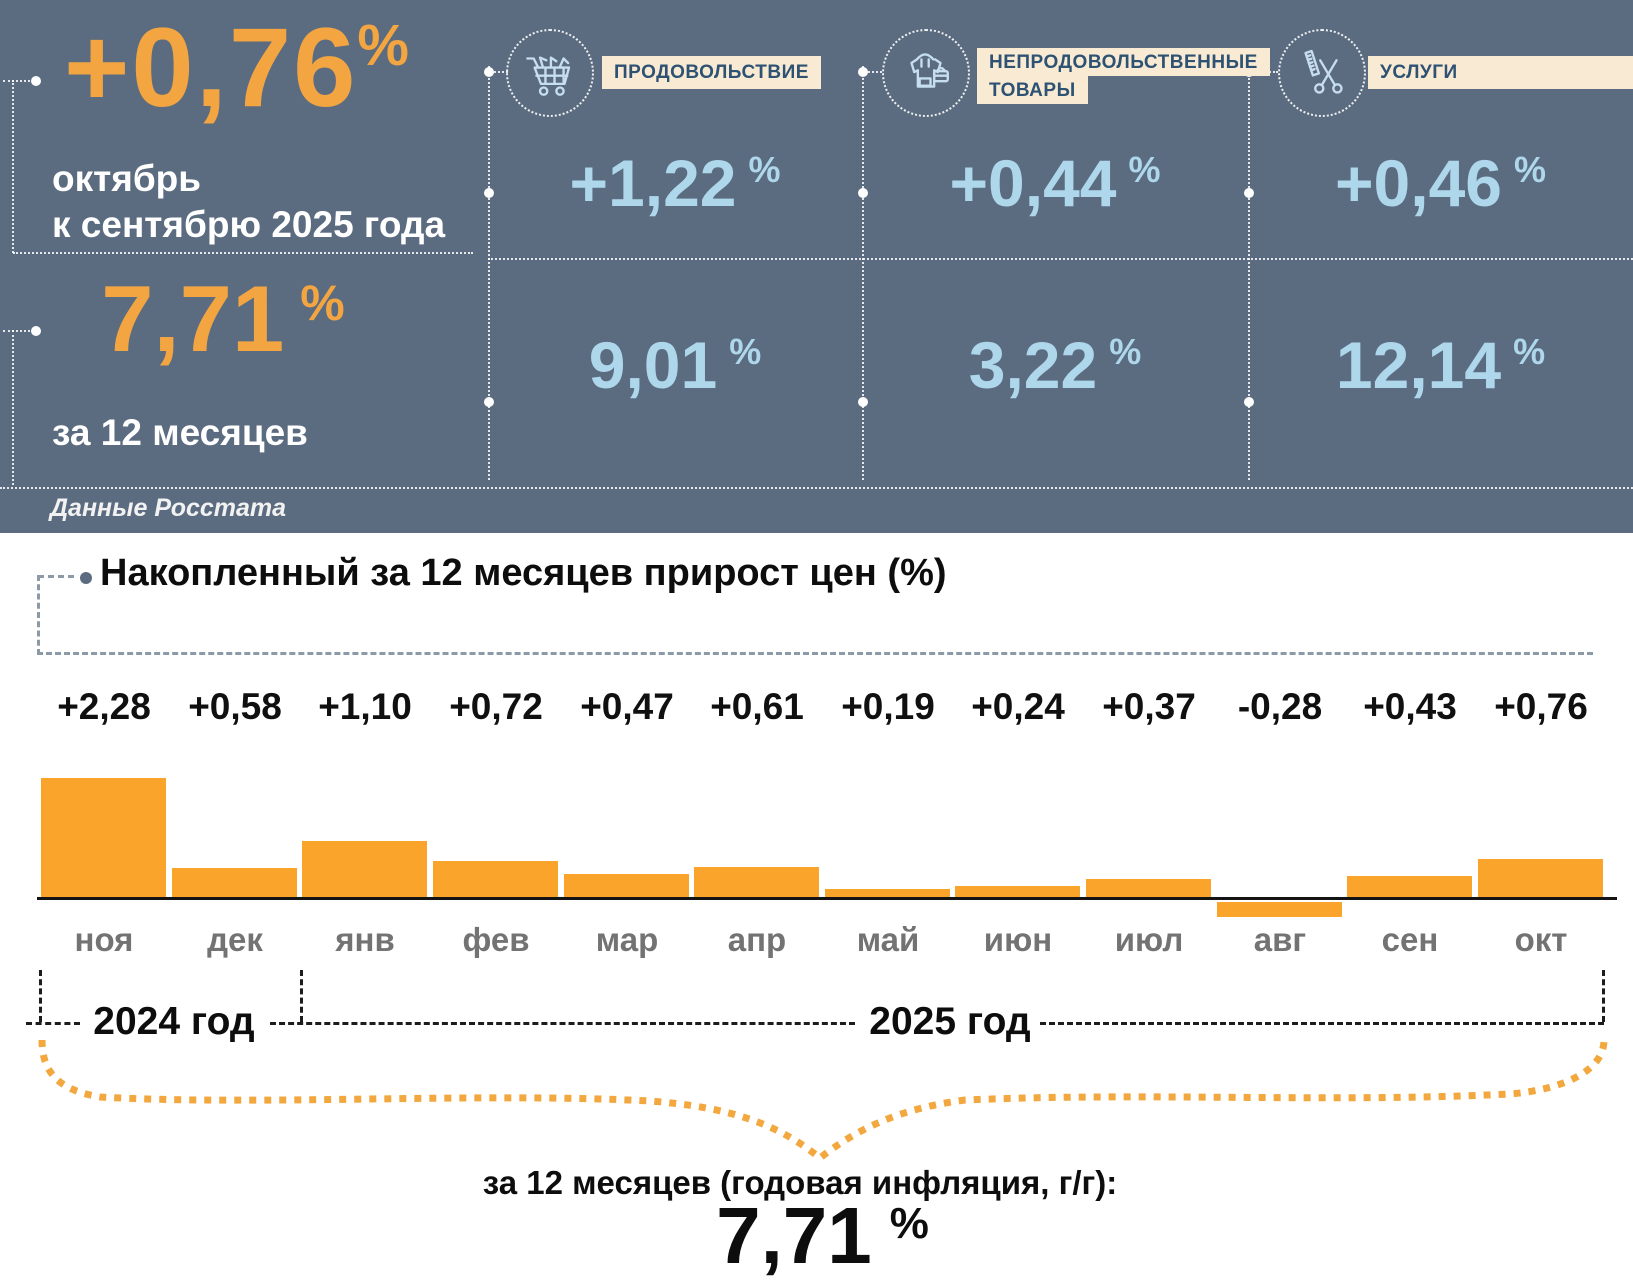  I want to click on month-label: сен, so click(1410, 939).